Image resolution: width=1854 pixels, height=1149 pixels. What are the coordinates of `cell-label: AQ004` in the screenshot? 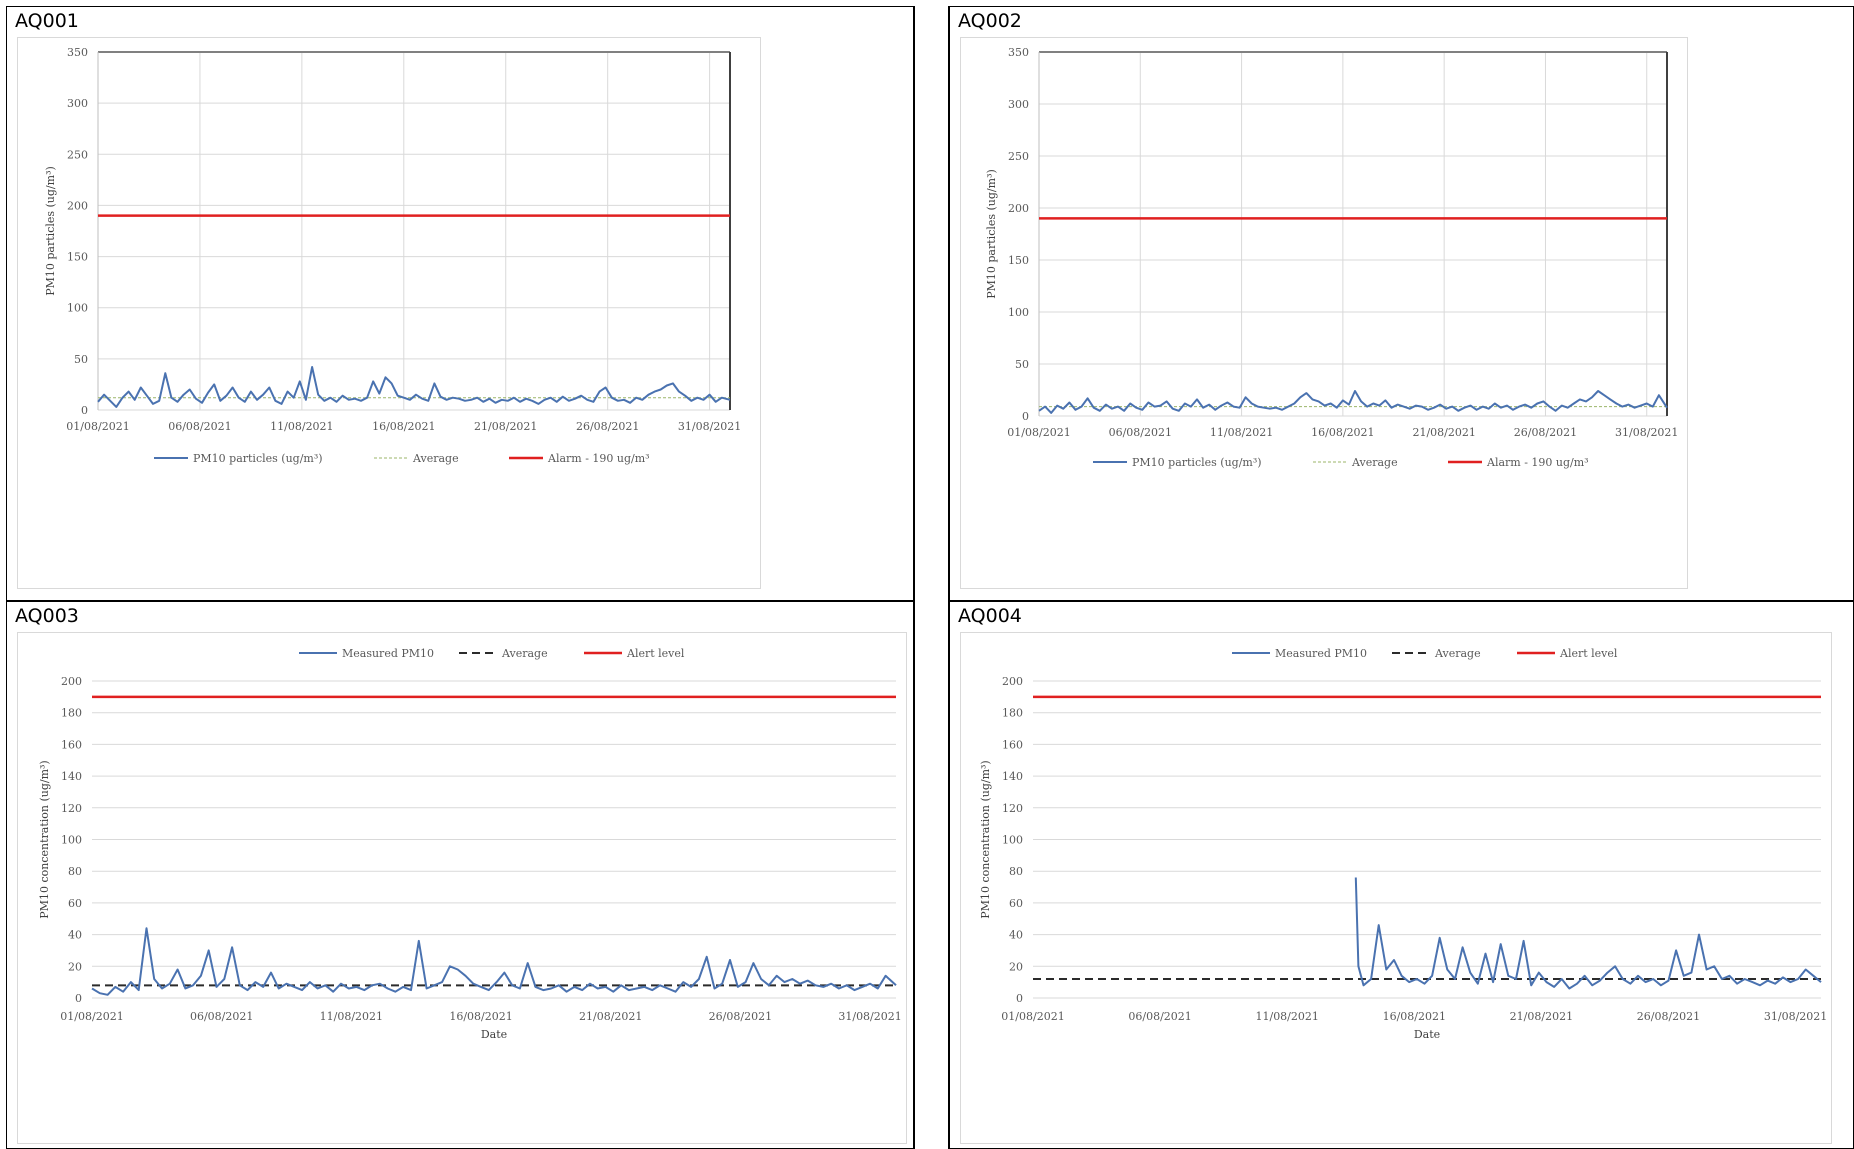 It's located at (990, 616).